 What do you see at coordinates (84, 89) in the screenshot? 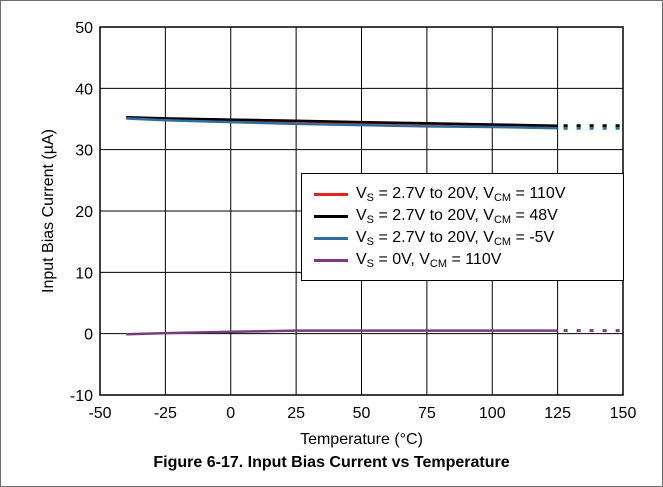
I see `y-tick-label: 40` at bounding box center [84, 89].